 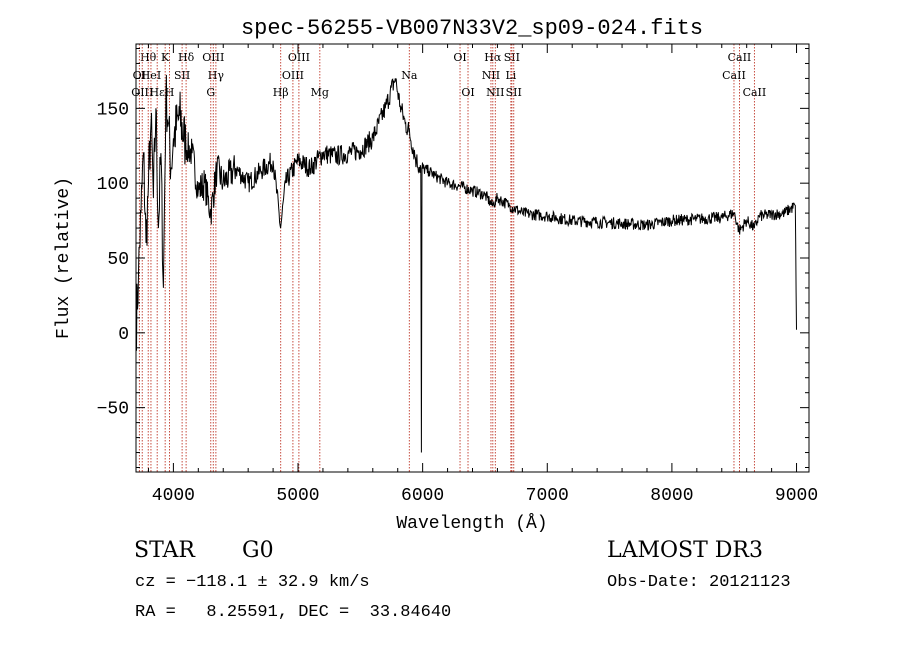 What do you see at coordinates (293, 75) in the screenshot?
I see `marker-label-14: OIII` at bounding box center [293, 75].